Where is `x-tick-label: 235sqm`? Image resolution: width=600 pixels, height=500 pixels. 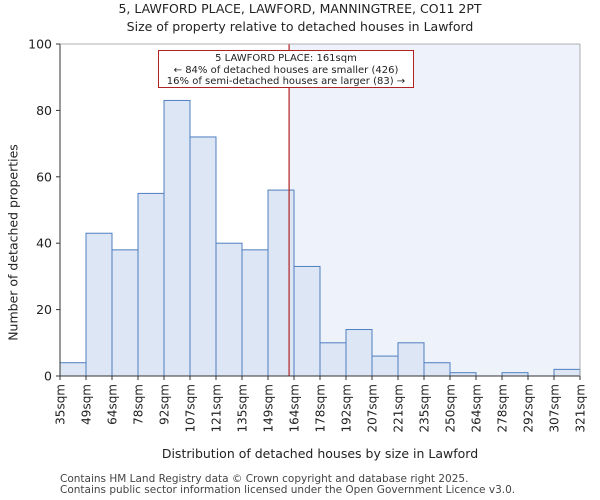
x-tick-label: 235sqm is located at coordinates (425, 408).